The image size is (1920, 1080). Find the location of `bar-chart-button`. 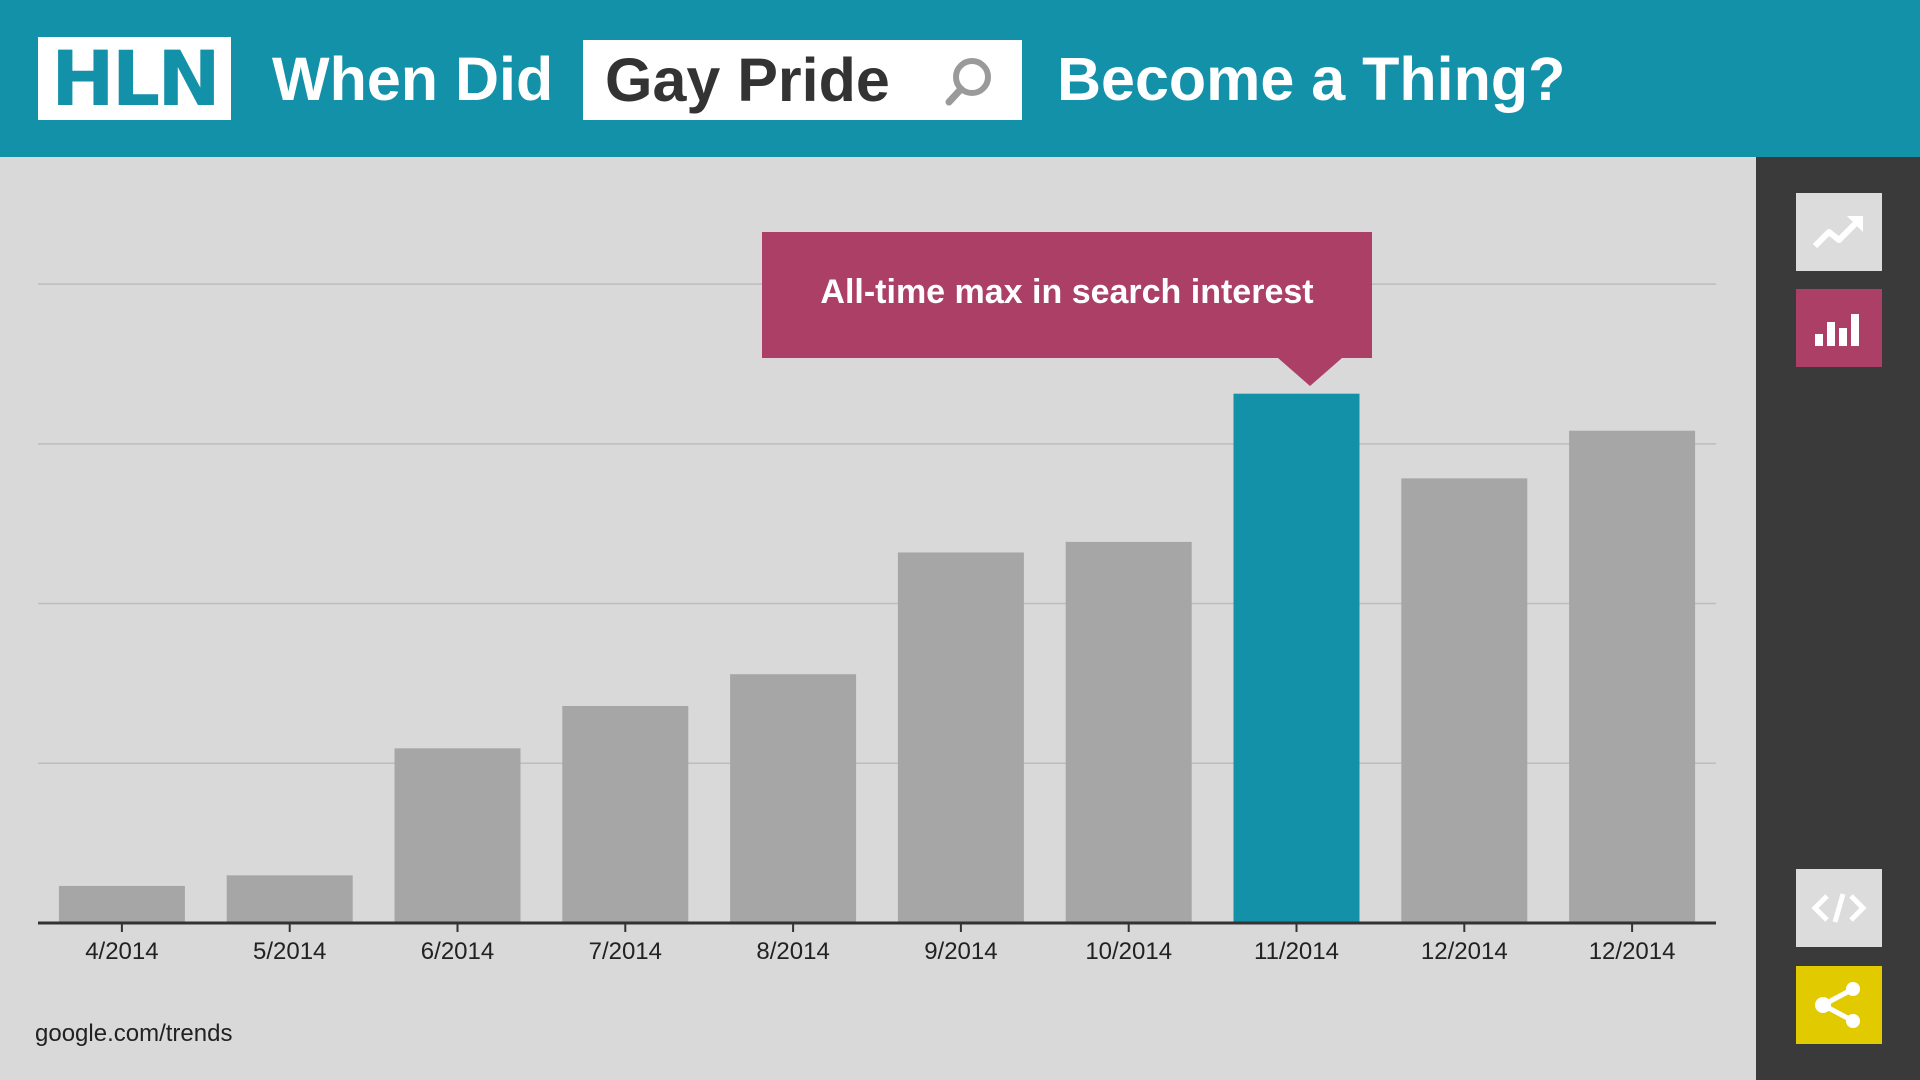

bar-chart-button is located at coordinates (1839, 328).